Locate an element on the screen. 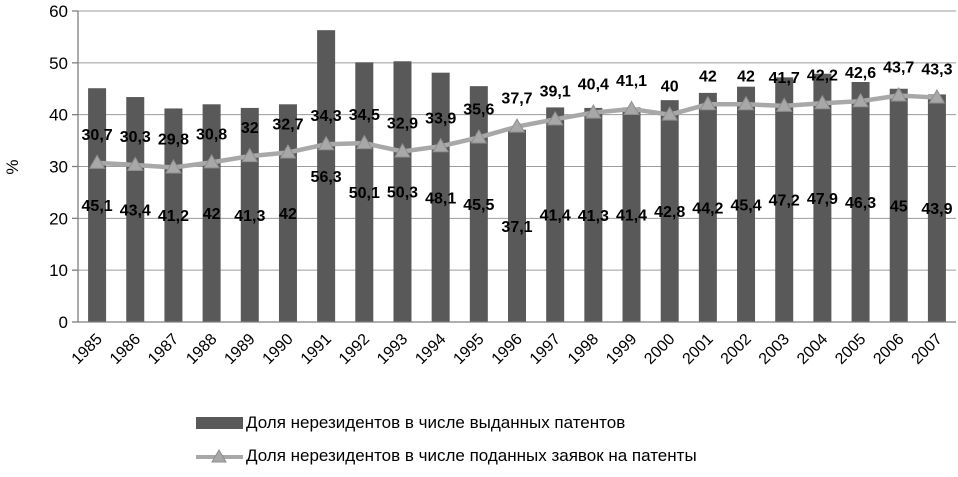 The image size is (958, 477). x-tick-label: 2004 is located at coordinates (812, 349).